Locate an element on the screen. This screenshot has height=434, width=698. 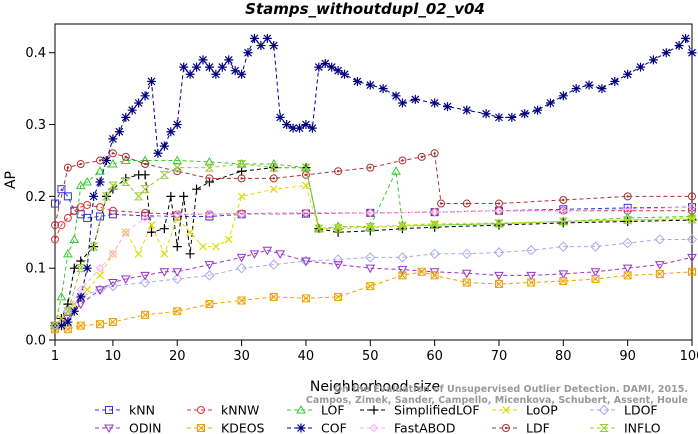
y-tick-label: 0.4 is located at coordinates (35, 53).